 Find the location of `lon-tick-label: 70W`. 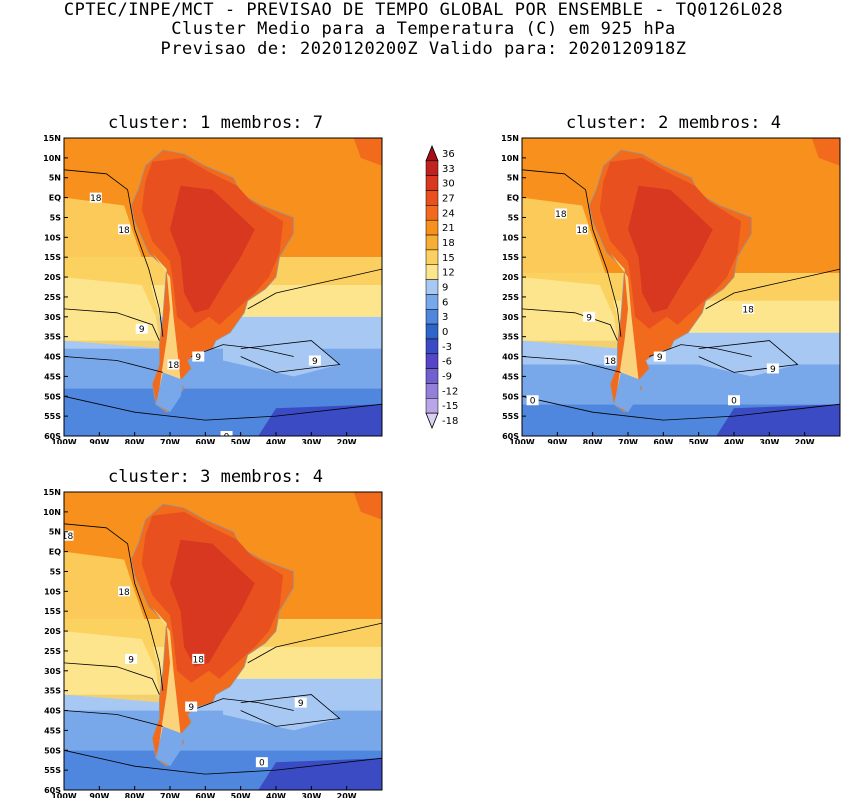

lon-tick-label: 70W is located at coordinates (170, 441).